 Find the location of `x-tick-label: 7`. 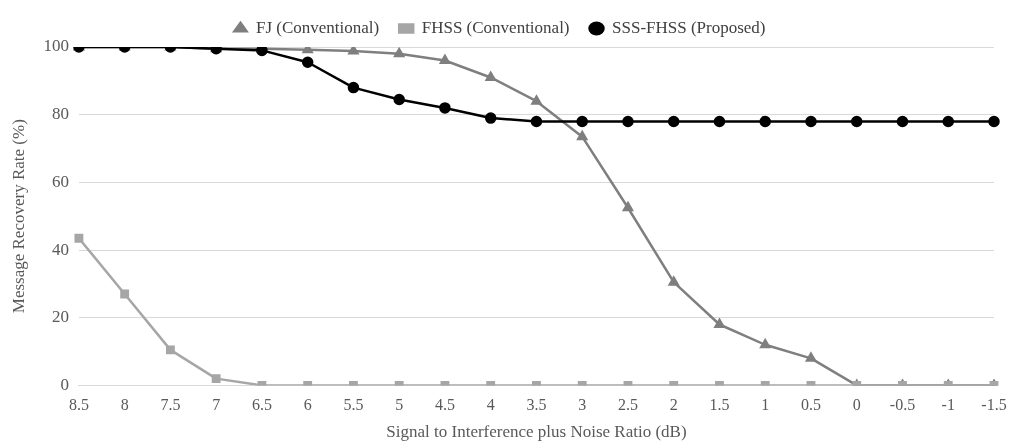

x-tick-label: 7 is located at coordinates (216, 405).